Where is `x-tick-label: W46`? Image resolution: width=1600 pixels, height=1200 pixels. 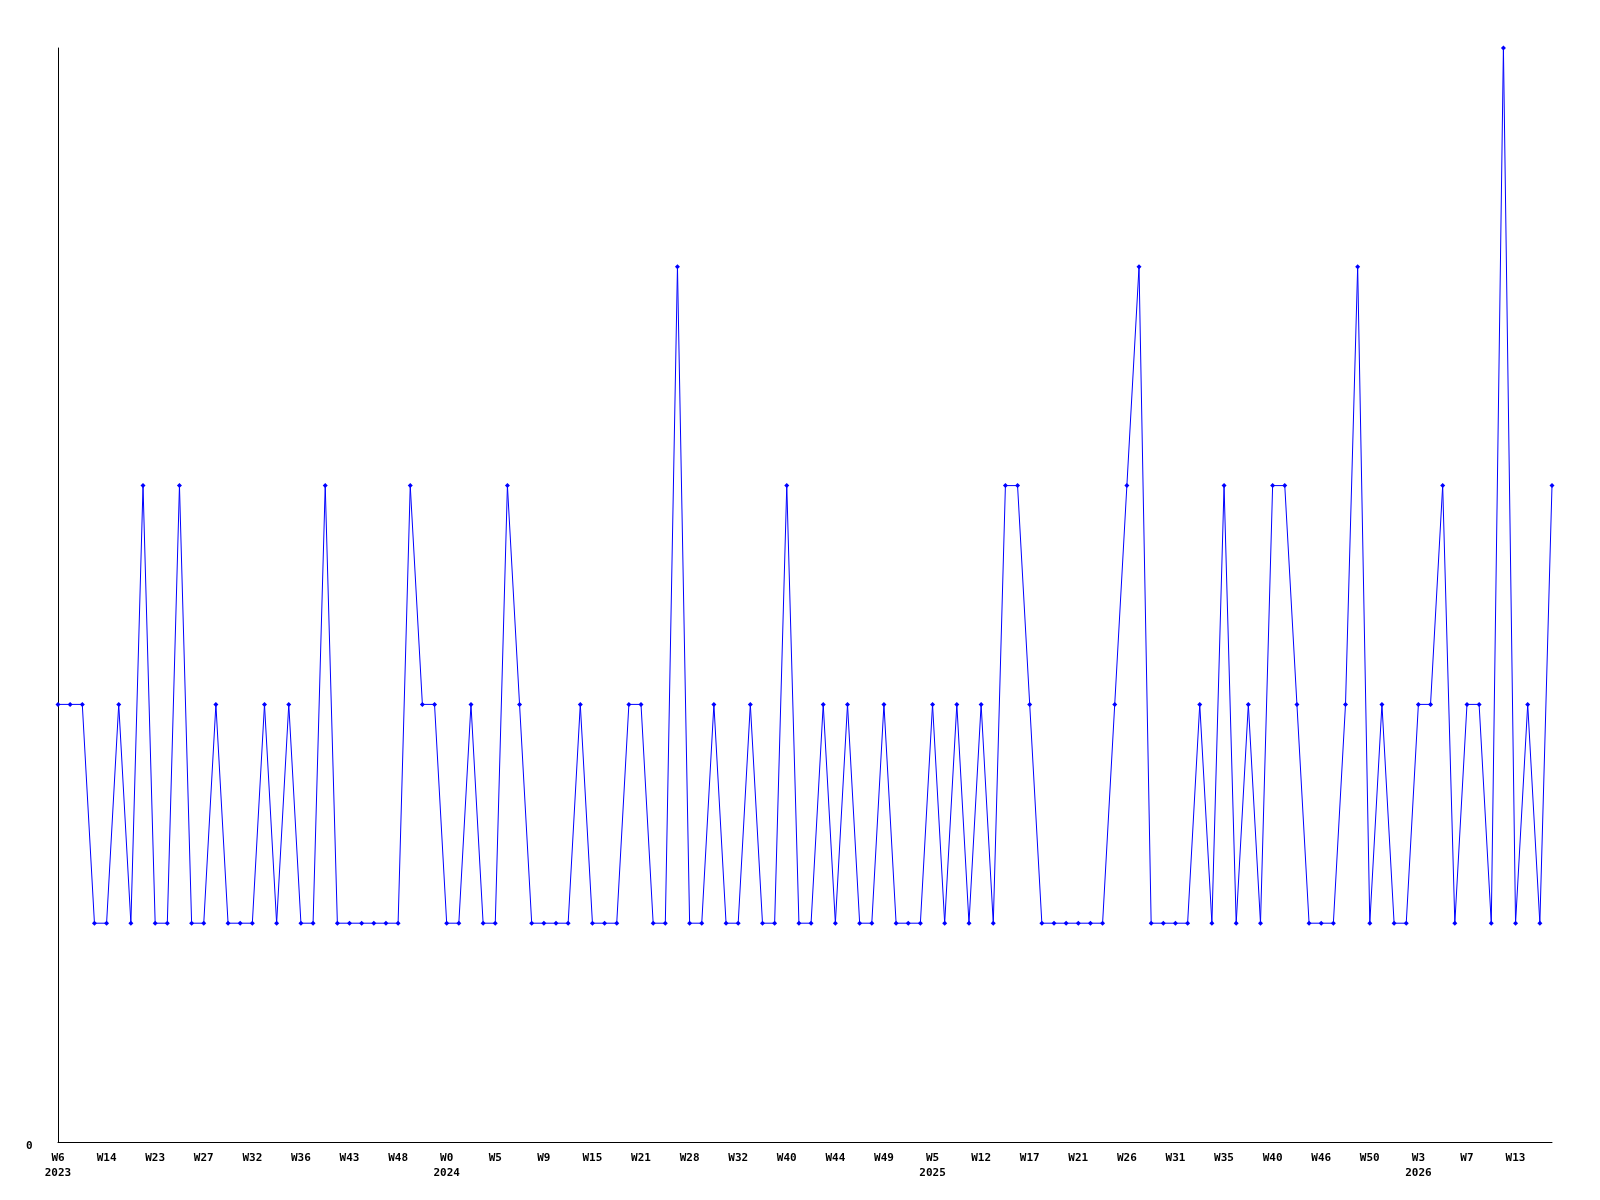
x-tick-label: W46 is located at coordinates (1321, 1157).